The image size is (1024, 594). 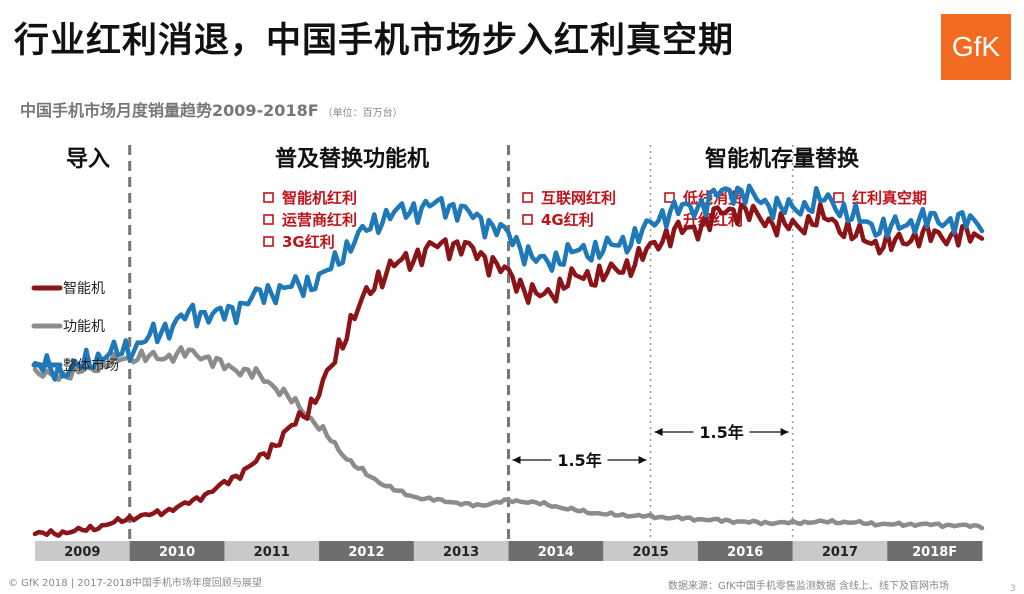 What do you see at coordinates (889, 198) in the screenshot?
I see `annotation-3-0: 红利真空期` at bounding box center [889, 198].